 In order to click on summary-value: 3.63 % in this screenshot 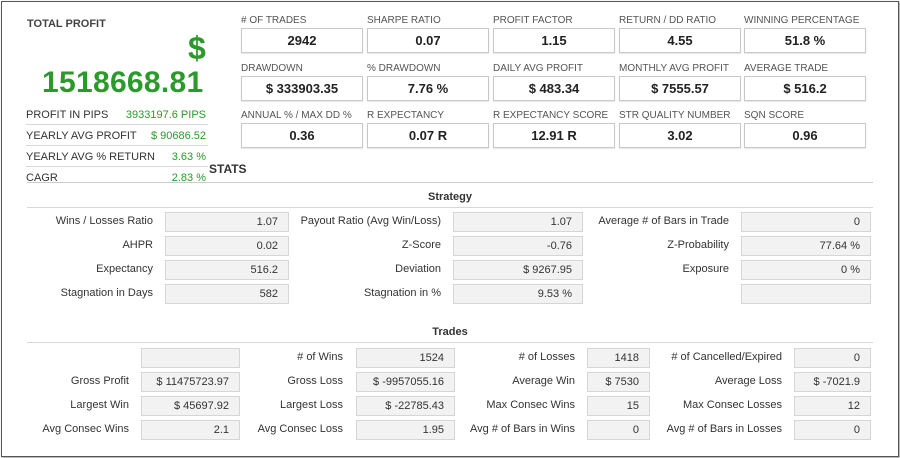, I will do `click(188, 157)`.